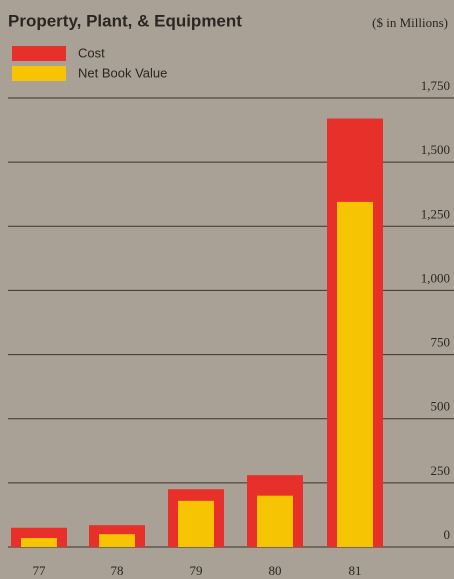  Describe the element at coordinates (441, 406) in the screenshot. I see `y-tick-label: 500` at that location.